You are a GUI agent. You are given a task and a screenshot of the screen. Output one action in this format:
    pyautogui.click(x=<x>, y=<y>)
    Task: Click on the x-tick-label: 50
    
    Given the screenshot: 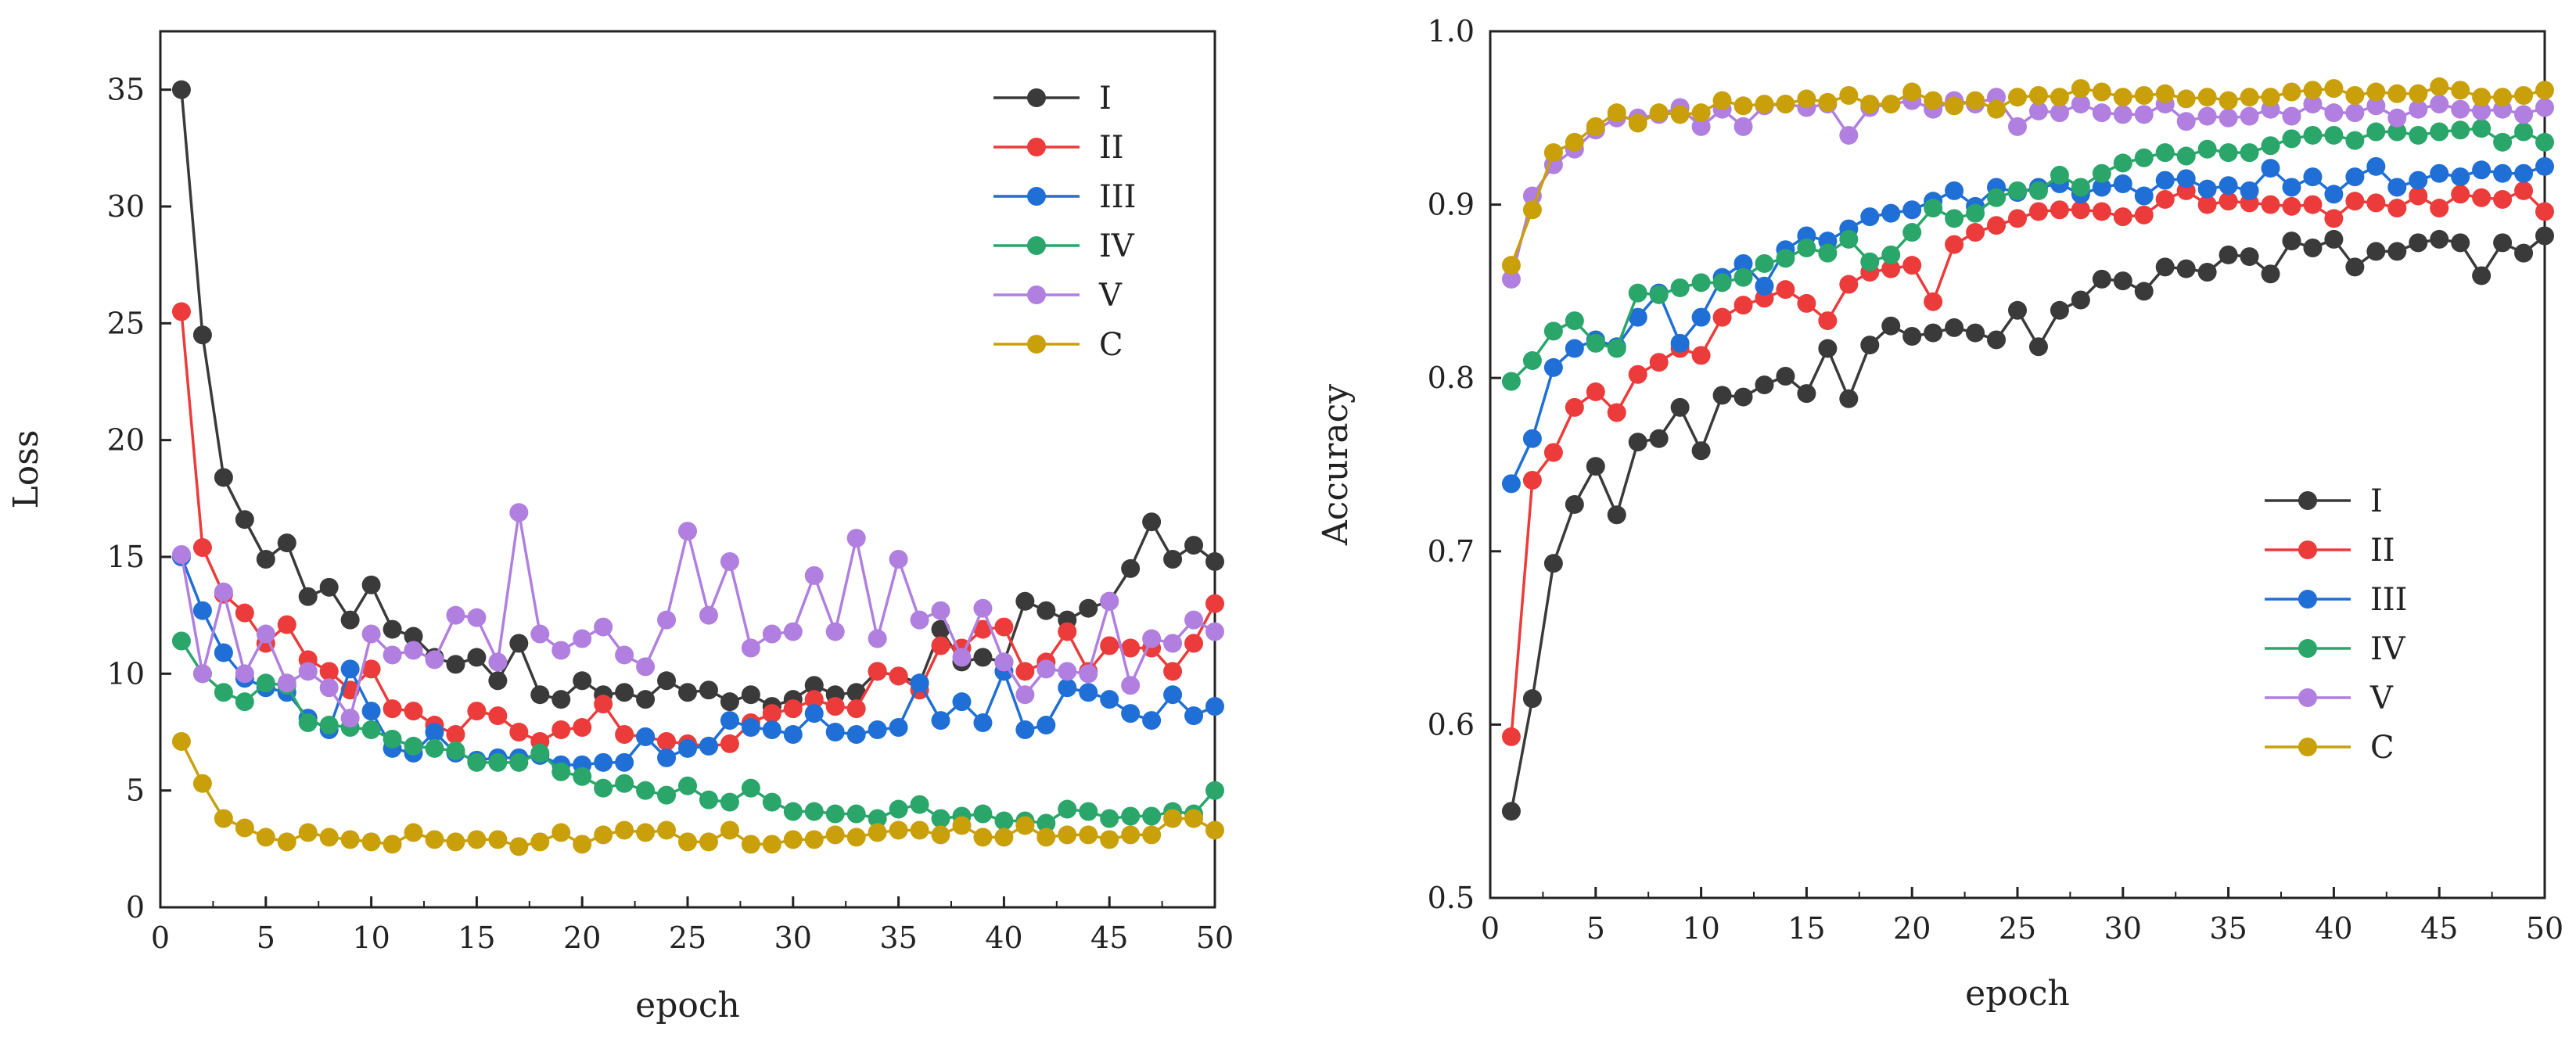 What is the action you would take?
    pyautogui.click(x=1215, y=938)
    